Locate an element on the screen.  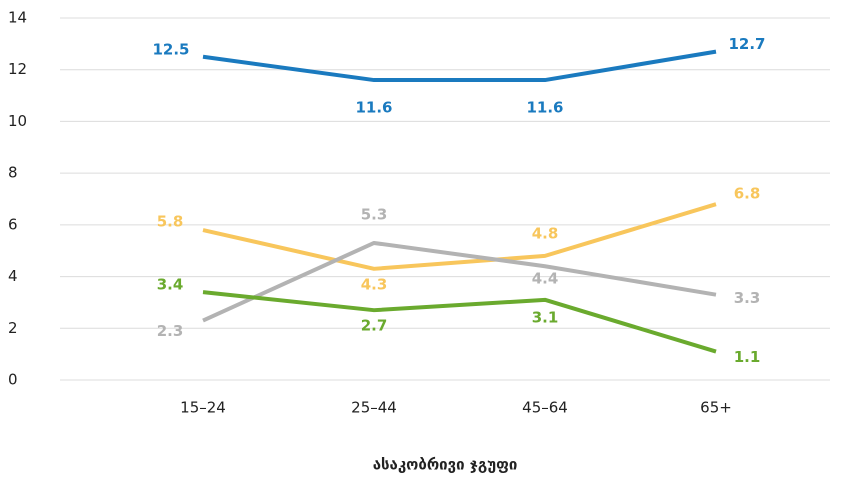
data-label: 3.1 is located at coordinates (545, 317).